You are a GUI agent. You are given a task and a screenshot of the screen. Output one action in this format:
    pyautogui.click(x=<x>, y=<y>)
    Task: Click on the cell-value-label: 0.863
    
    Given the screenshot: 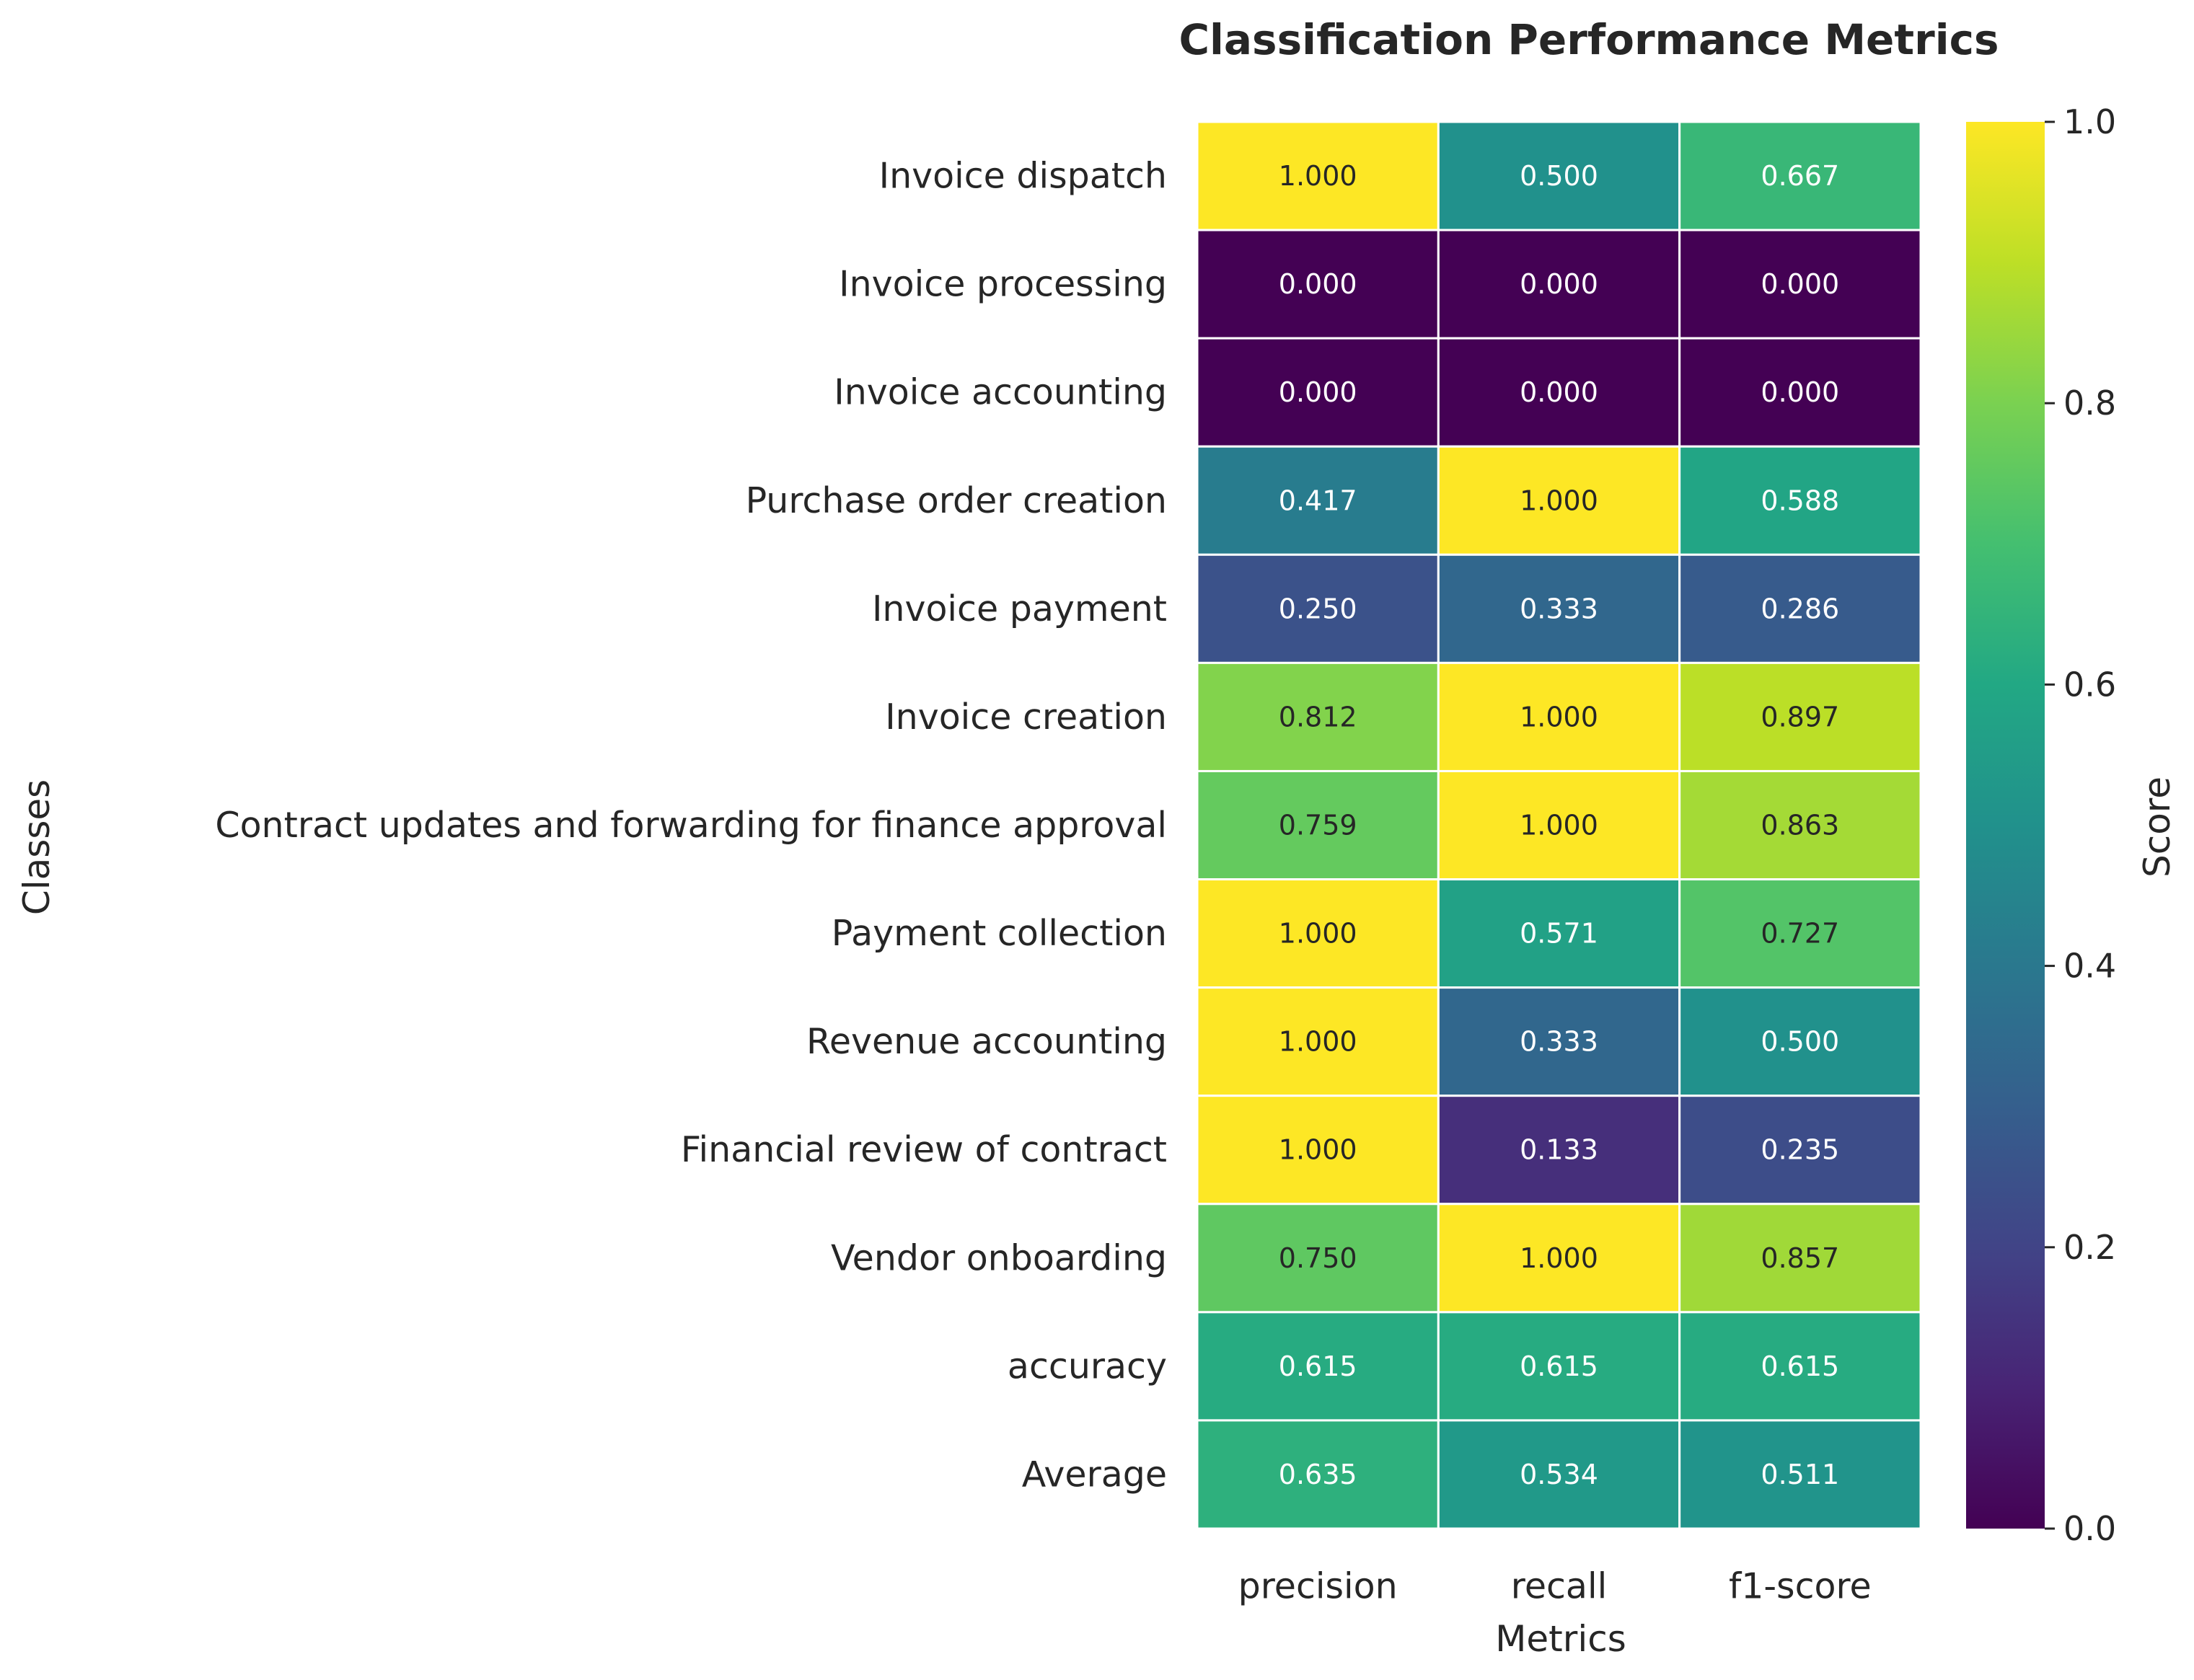 What is the action you would take?
    pyautogui.click(x=1800, y=825)
    